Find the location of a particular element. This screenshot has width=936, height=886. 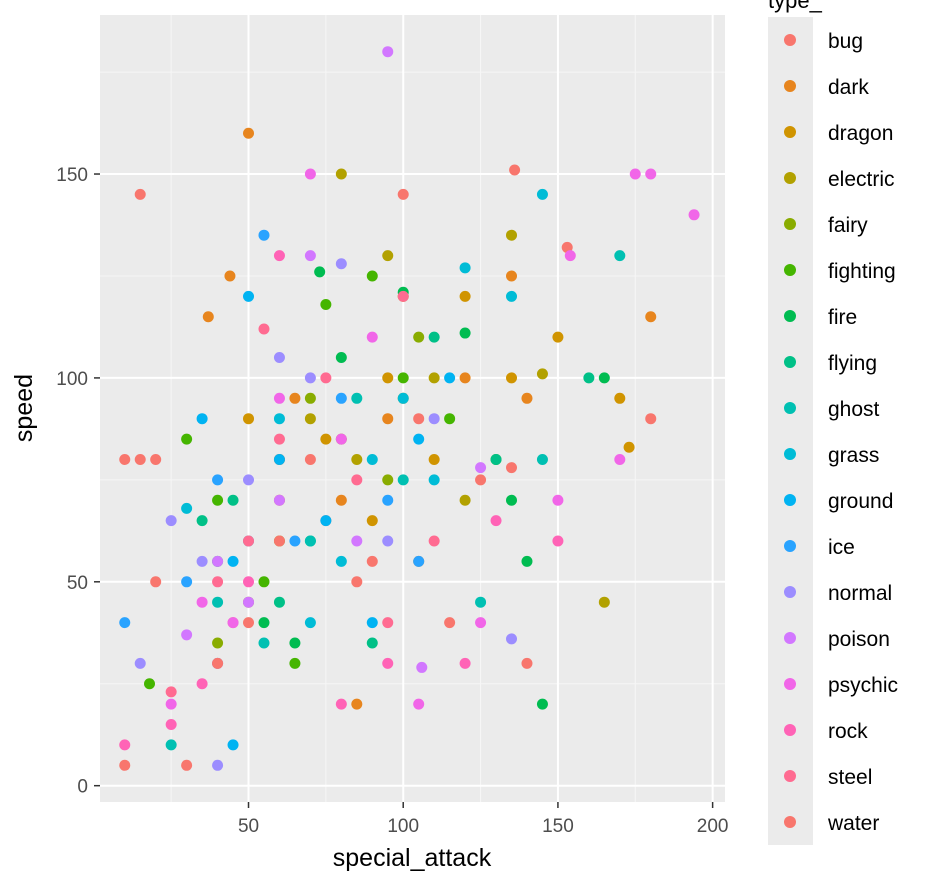

legend-label-electric: electric is located at coordinates (861, 179).